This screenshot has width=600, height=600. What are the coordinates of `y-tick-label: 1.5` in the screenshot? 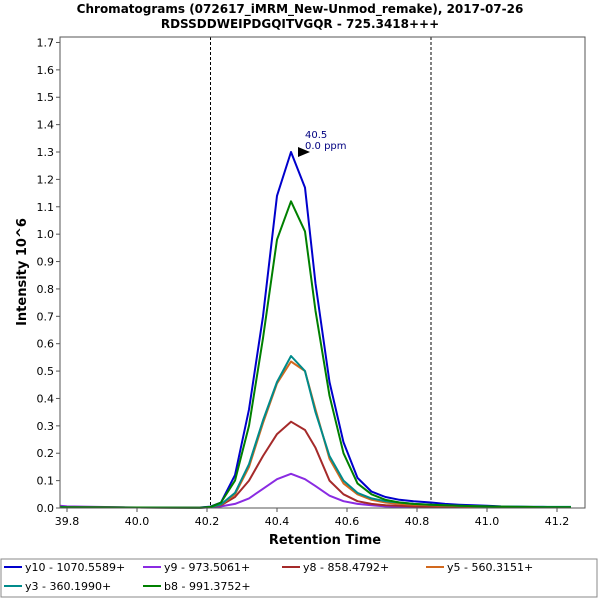 It's located at (46, 97).